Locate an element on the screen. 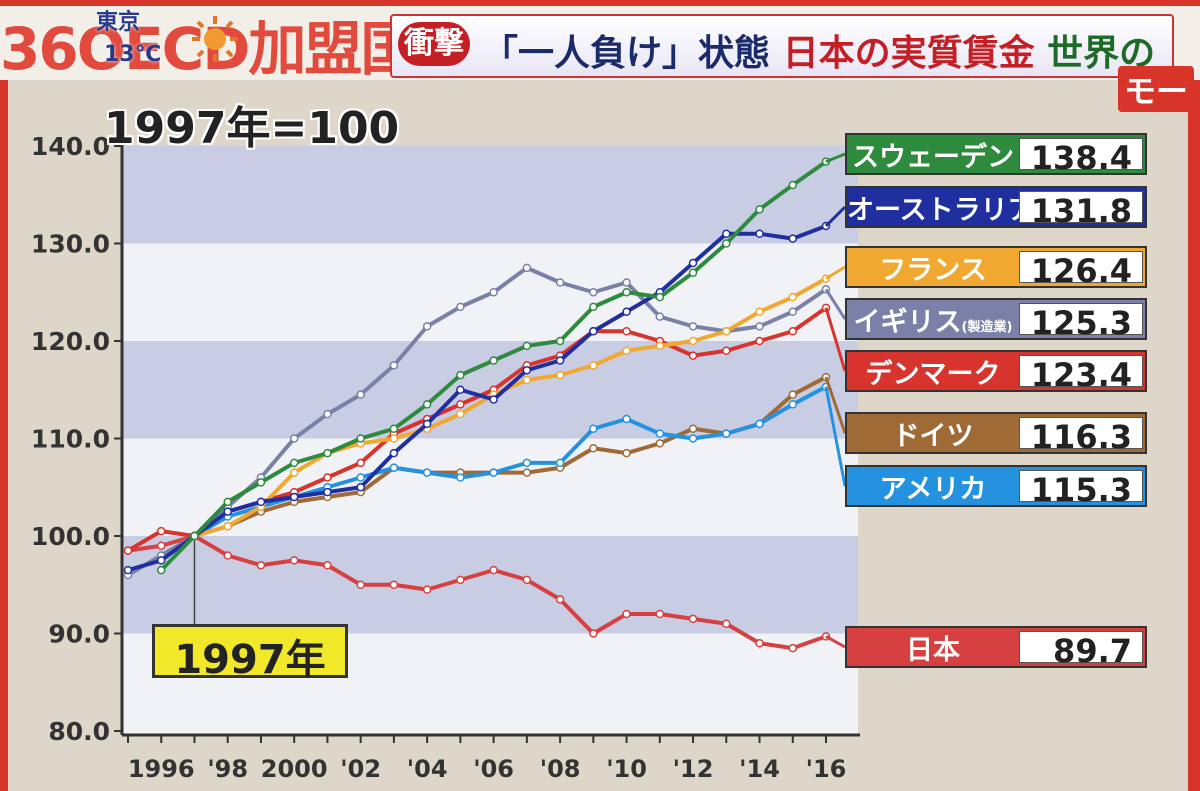 This screenshot has height=791, width=1200. legend-item-japan: 日本 89.7 is located at coordinates (996, 648).